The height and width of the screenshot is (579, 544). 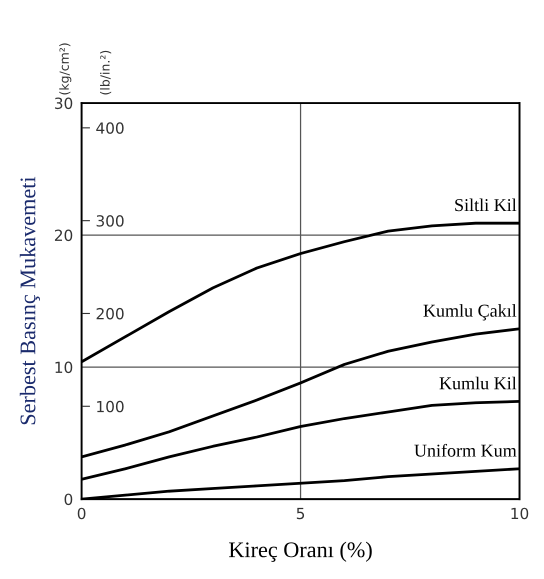 I want to click on series-label: Uniform Kum, so click(x=465, y=450).